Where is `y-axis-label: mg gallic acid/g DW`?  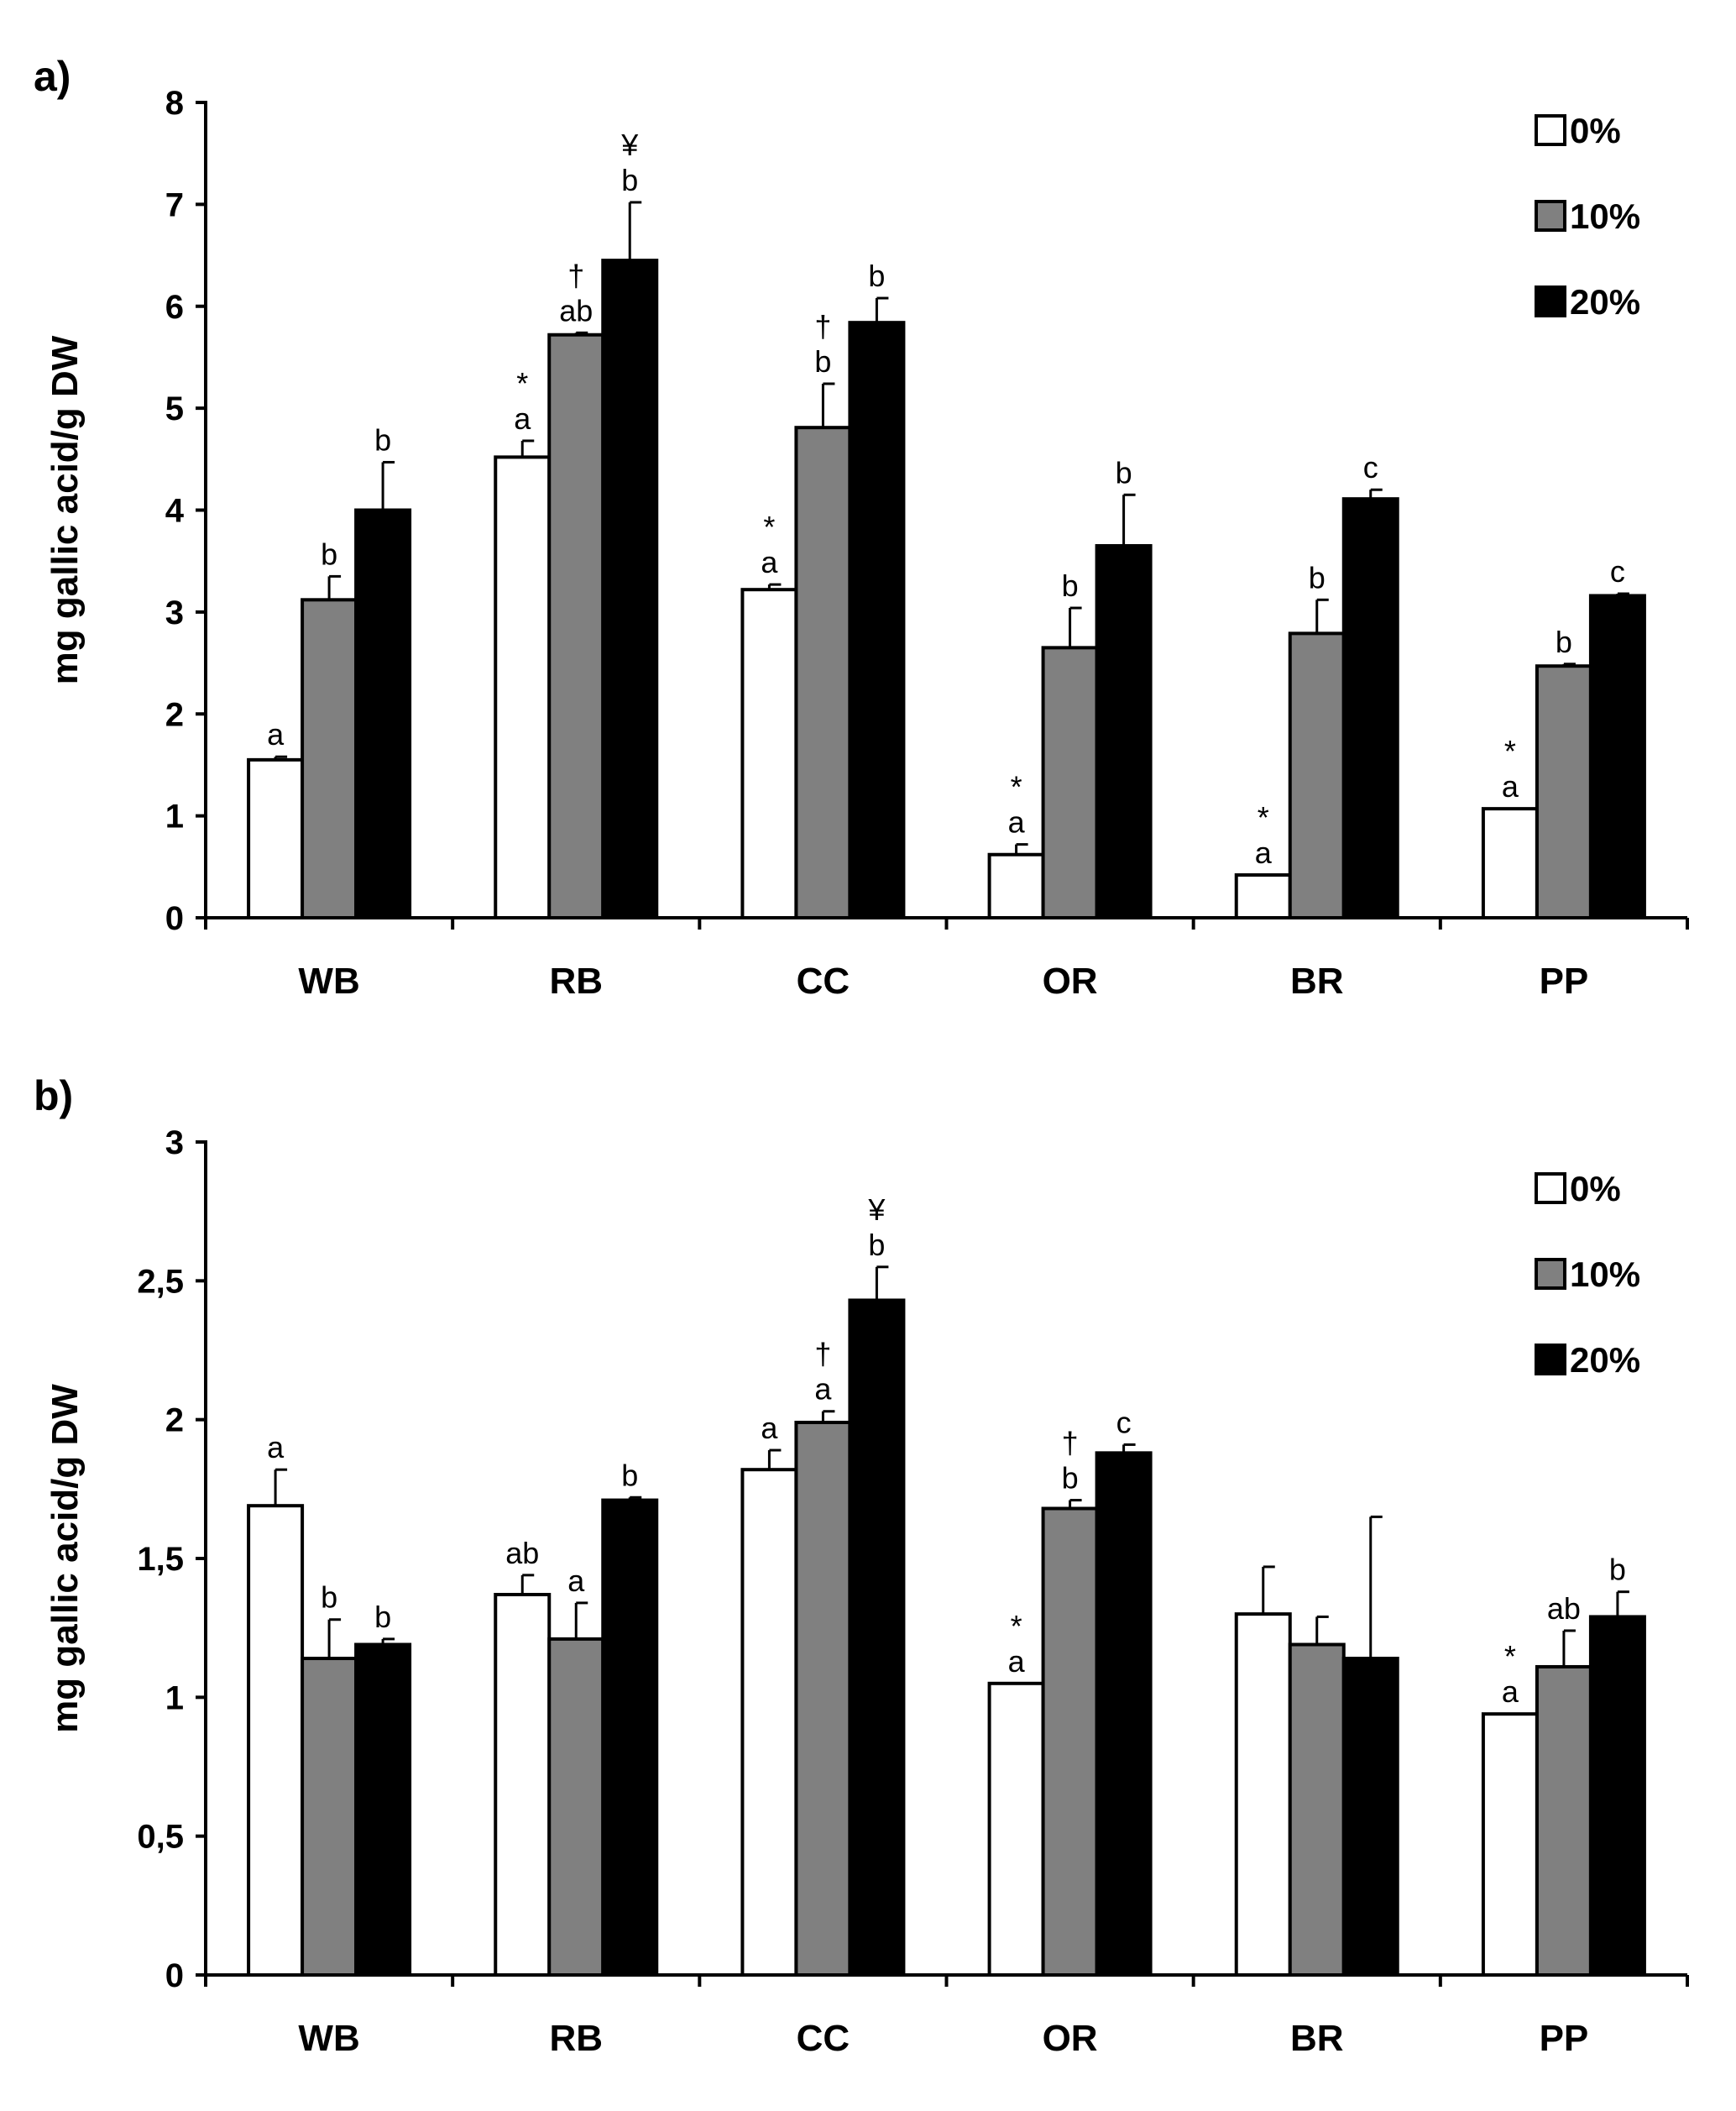
y-axis-label: mg gallic acid/g DW is located at coordinates (65, 509).